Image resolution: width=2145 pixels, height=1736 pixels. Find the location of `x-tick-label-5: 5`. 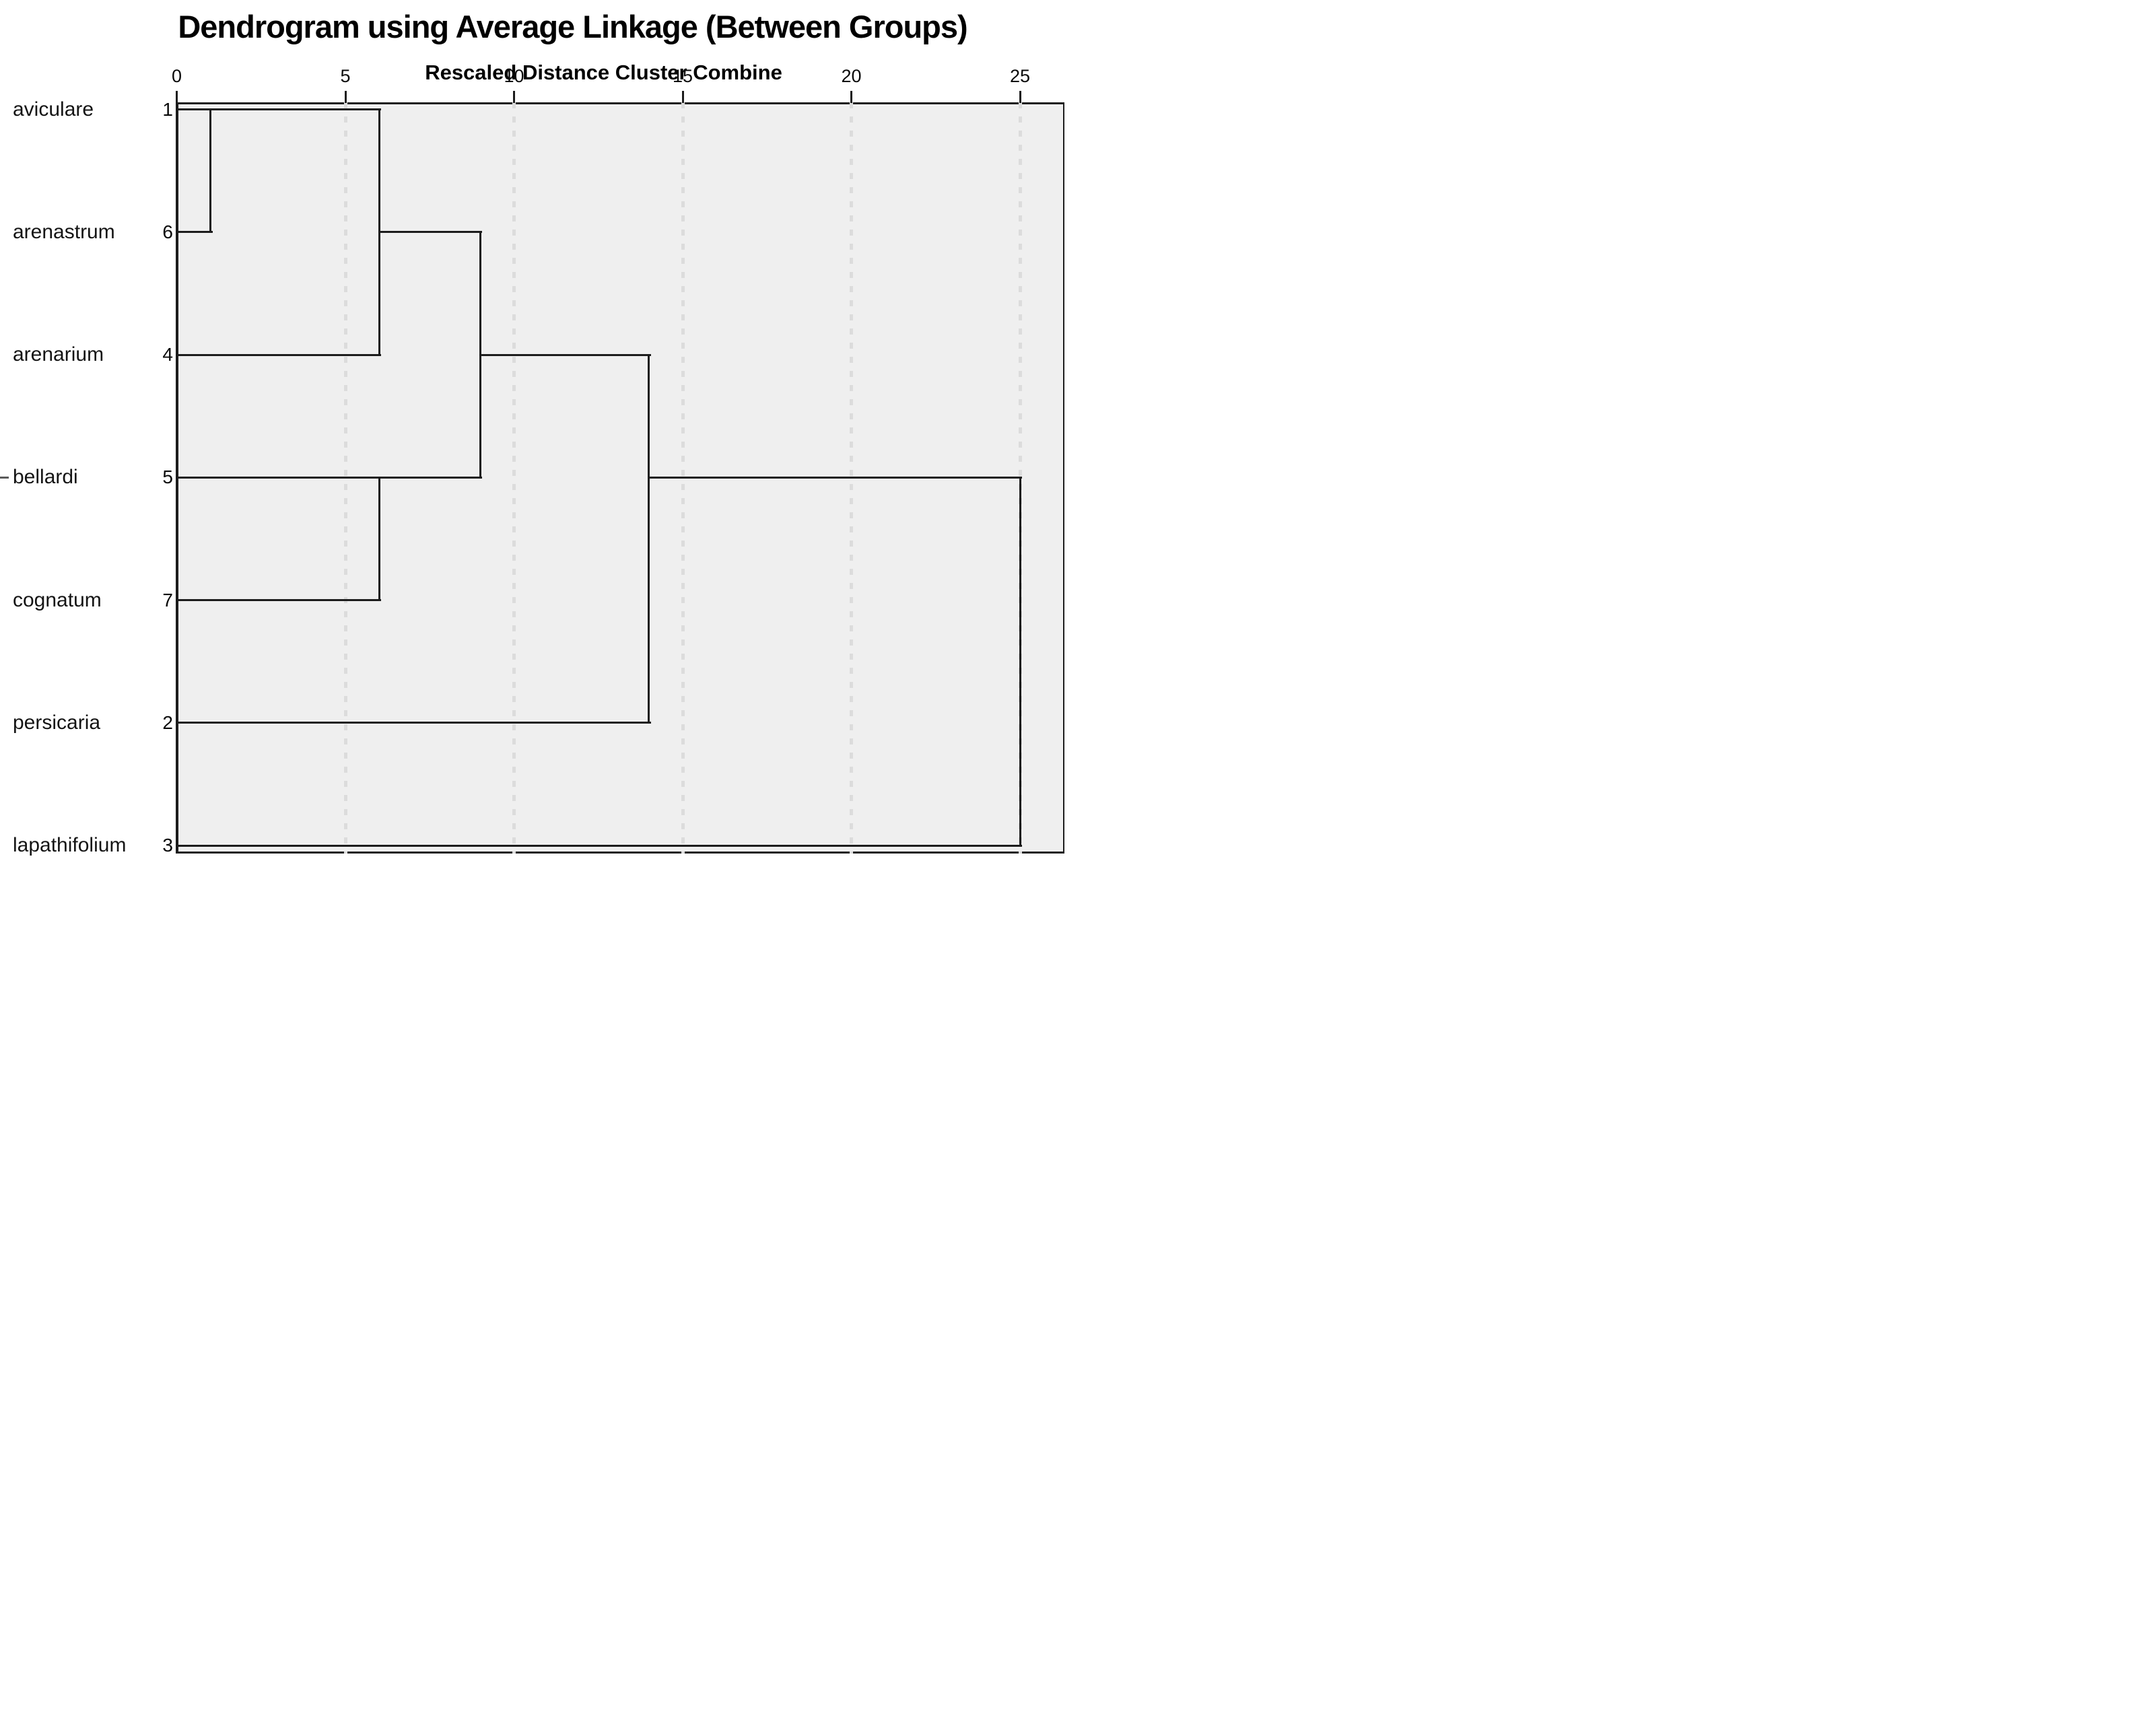

x-tick-label-5: 5 is located at coordinates (345, 76).